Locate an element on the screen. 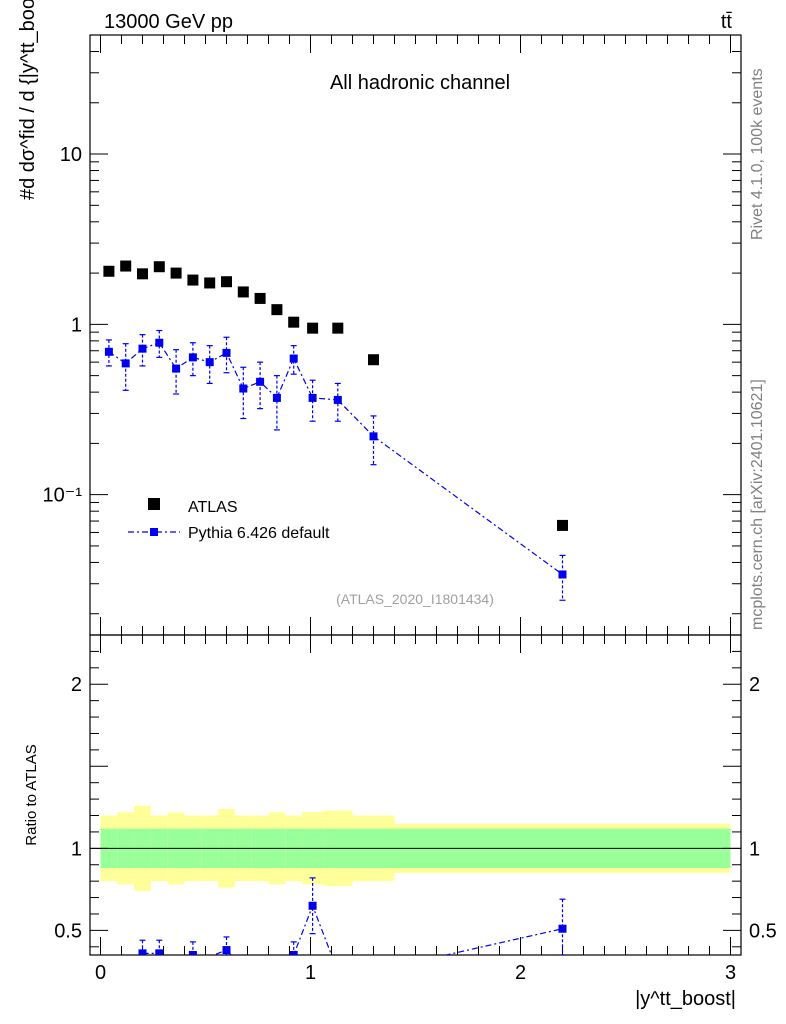  header-energy-label: 13000 GeV pp is located at coordinates (168, 22).